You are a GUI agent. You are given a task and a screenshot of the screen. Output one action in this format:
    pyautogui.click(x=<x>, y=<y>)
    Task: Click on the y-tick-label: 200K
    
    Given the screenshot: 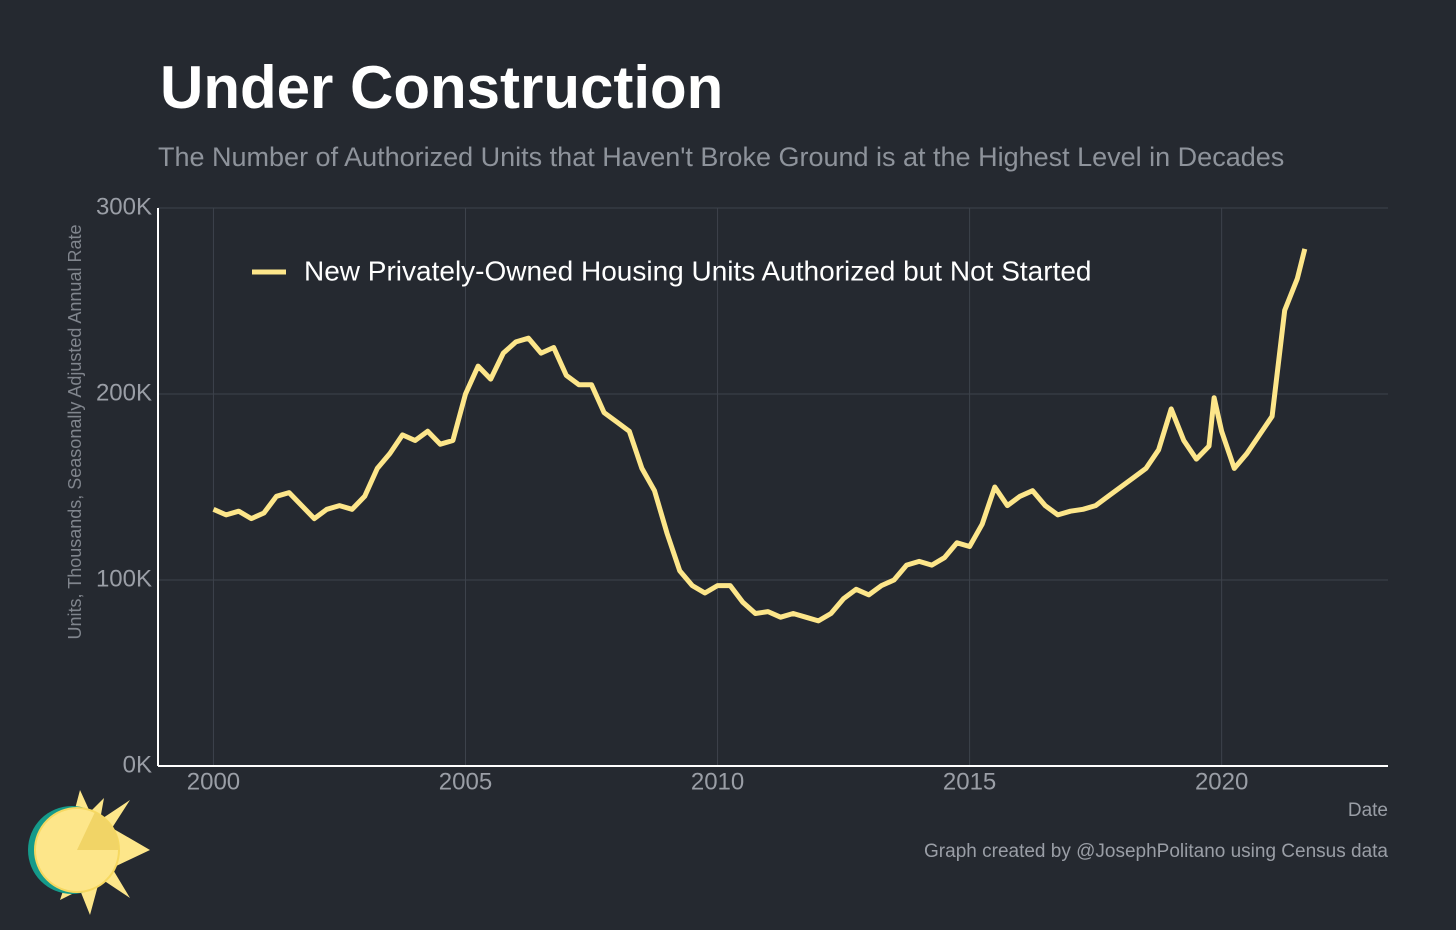 What is the action you would take?
    pyautogui.click(x=124, y=392)
    